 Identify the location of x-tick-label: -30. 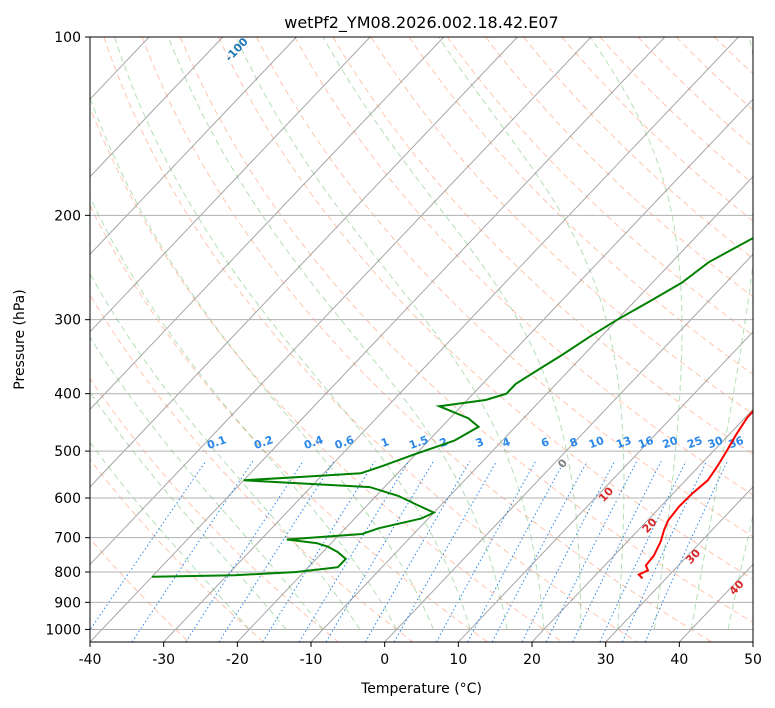
(163, 660).